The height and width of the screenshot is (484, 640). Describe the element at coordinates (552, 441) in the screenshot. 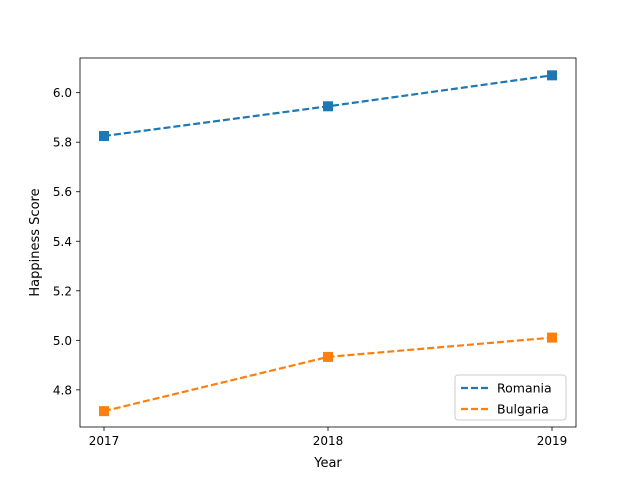

I see `x-tick-label: 2019` at that location.